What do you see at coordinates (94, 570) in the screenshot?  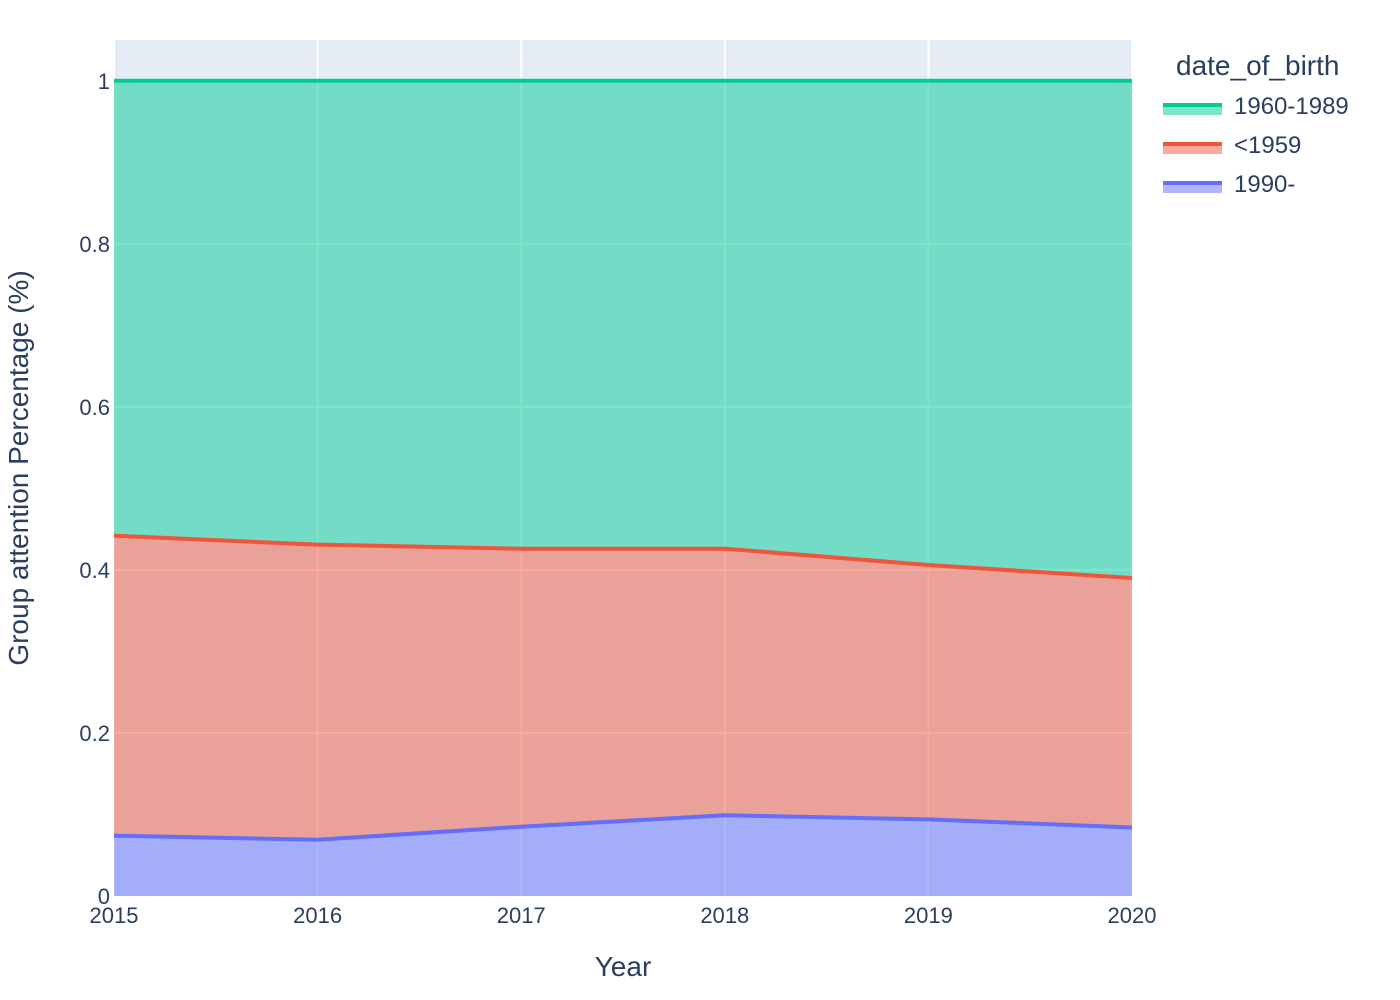 I see `y-tick-label: 0.4` at bounding box center [94, 570].